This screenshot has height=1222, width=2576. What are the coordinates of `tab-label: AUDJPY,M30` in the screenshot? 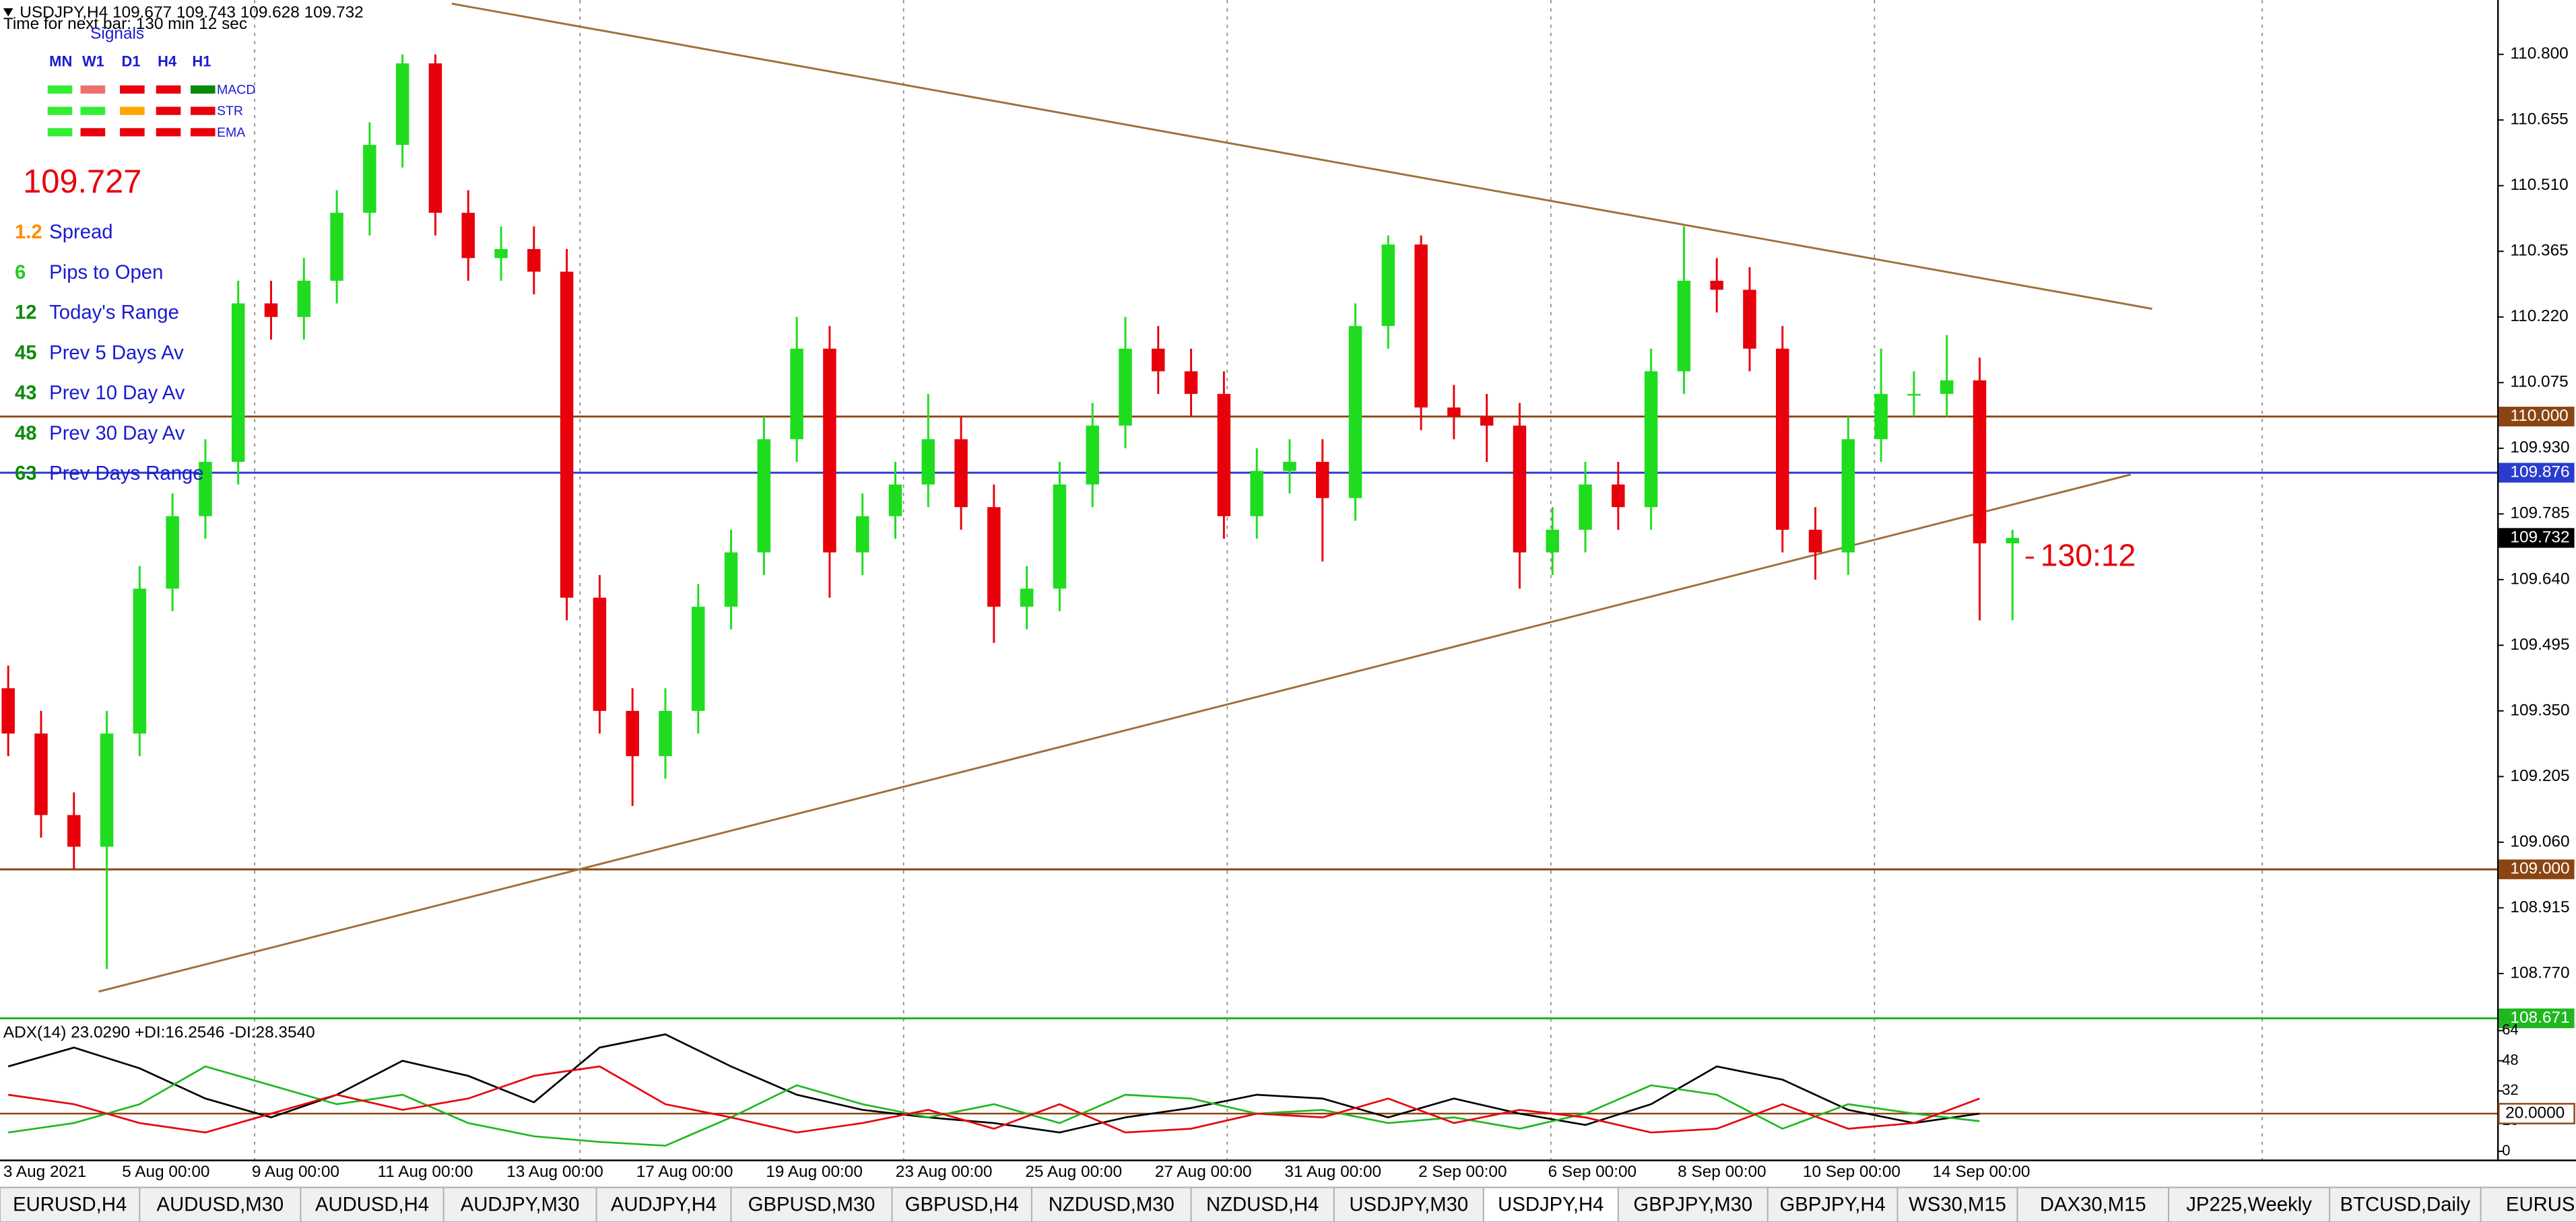 It's located at (520, 1204).